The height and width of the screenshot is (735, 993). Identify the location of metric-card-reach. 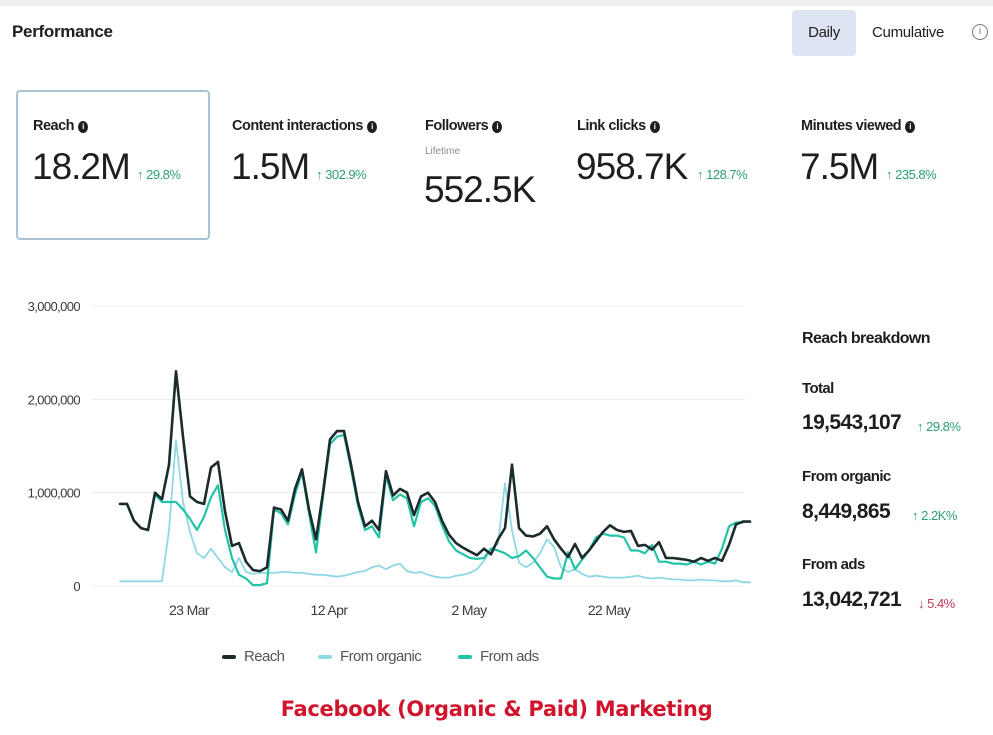
(113, 165).